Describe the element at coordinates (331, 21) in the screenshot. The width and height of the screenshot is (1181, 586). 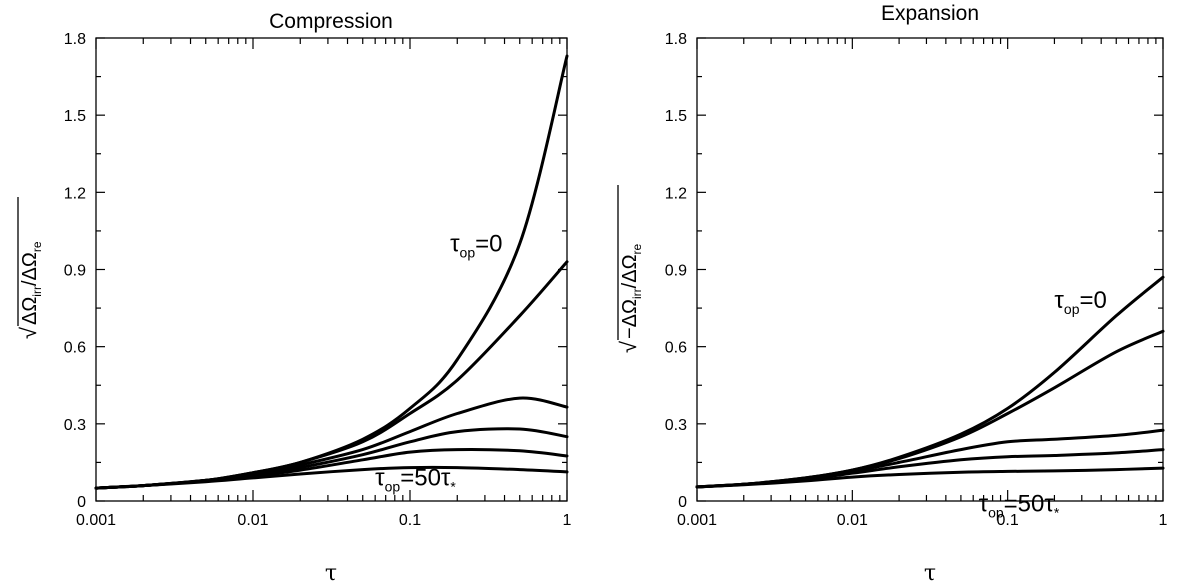
I see `panel-title: Compression` at that location.